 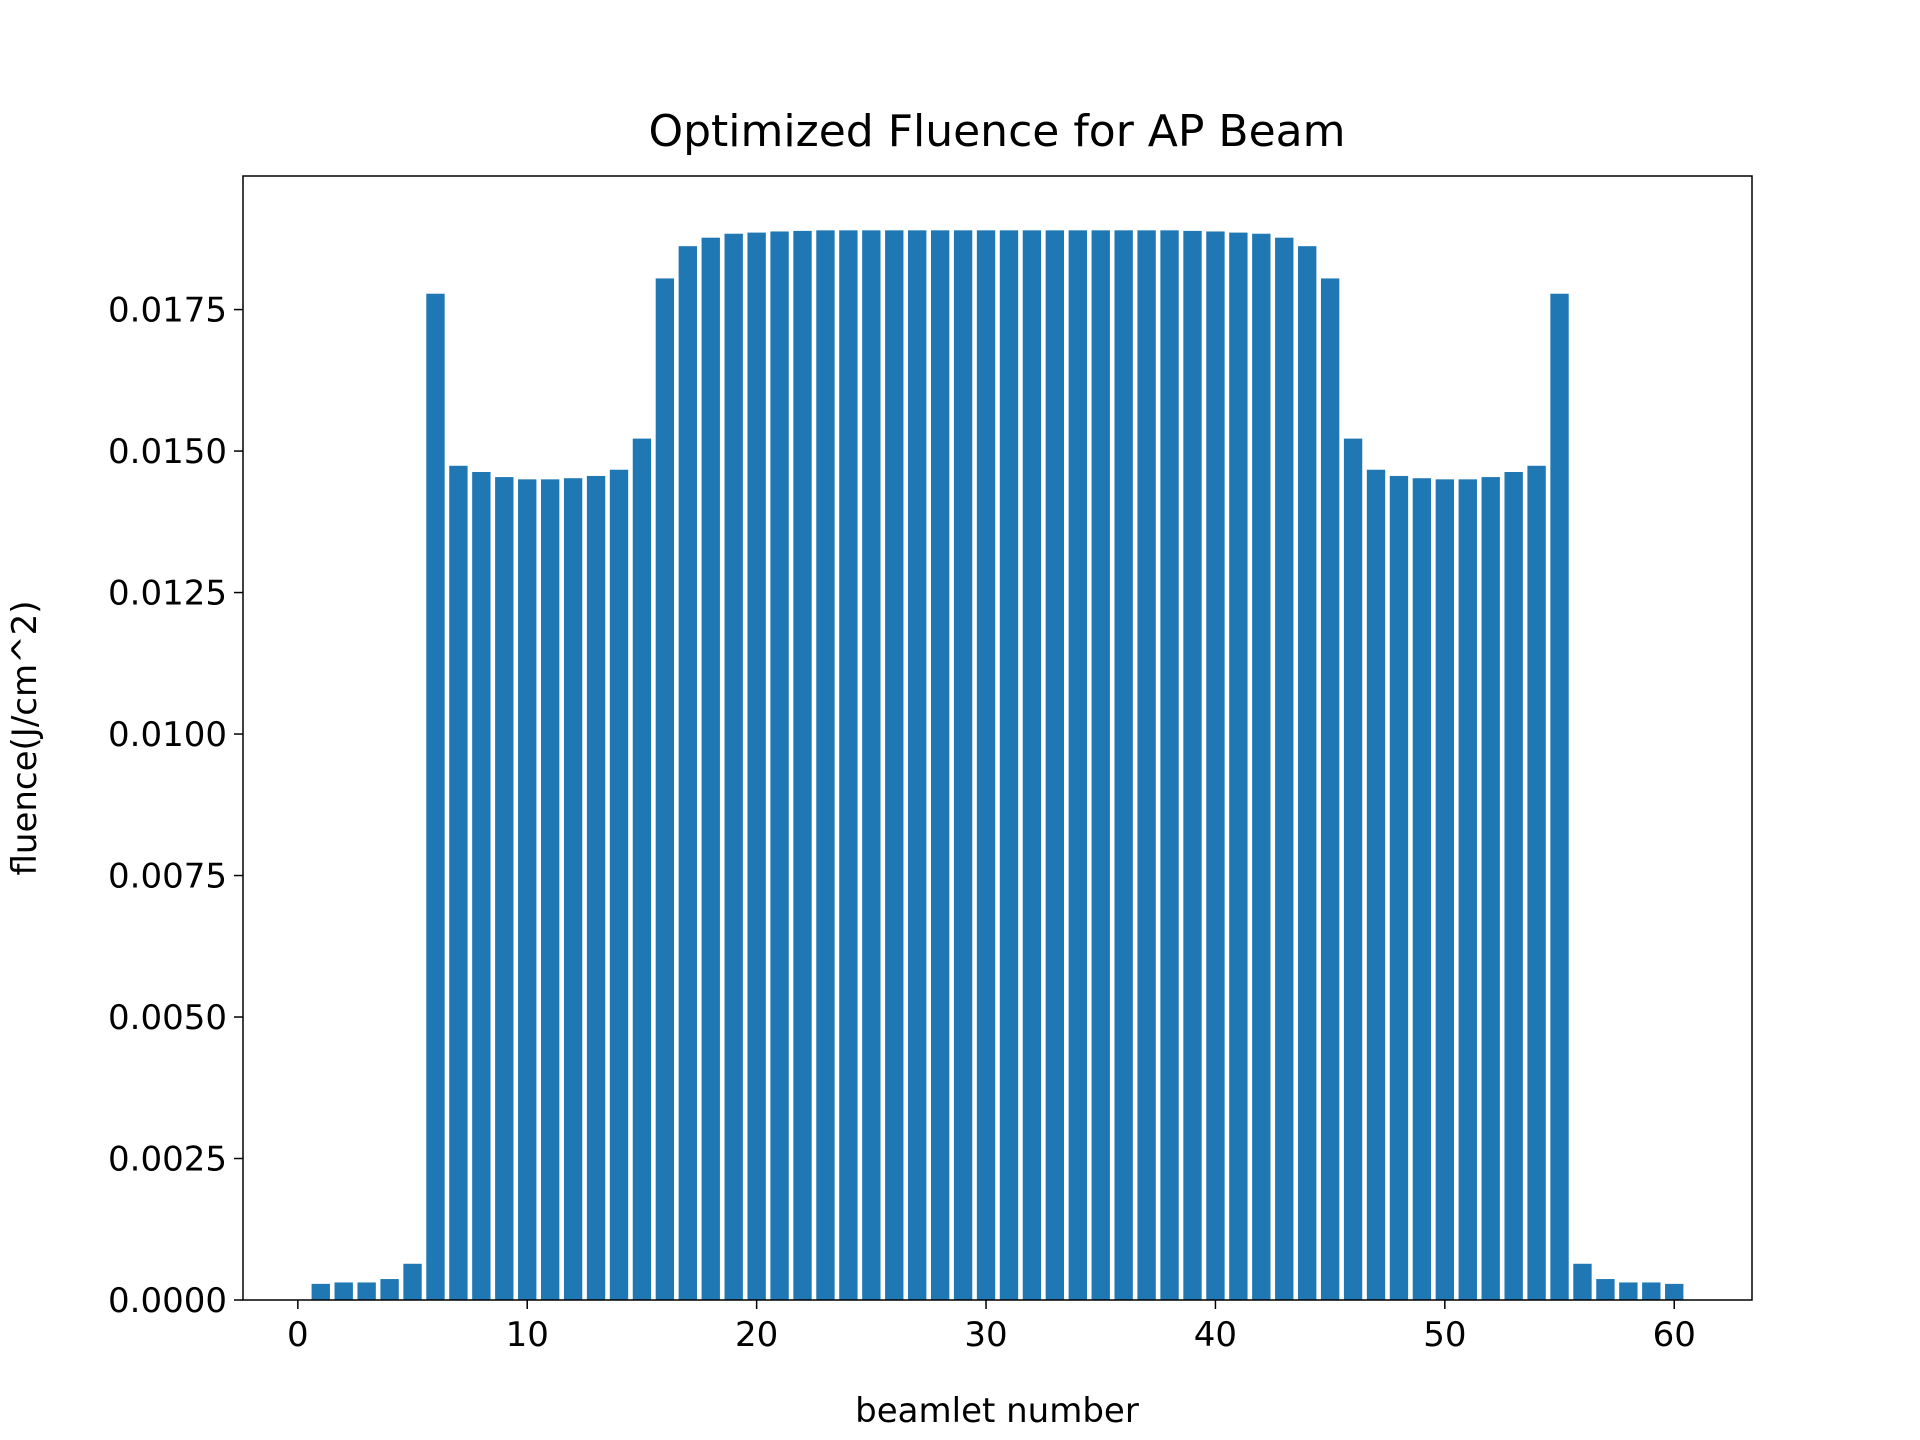 I want to click on y-tick-label: 0.0125, so click(x=167, y=594).